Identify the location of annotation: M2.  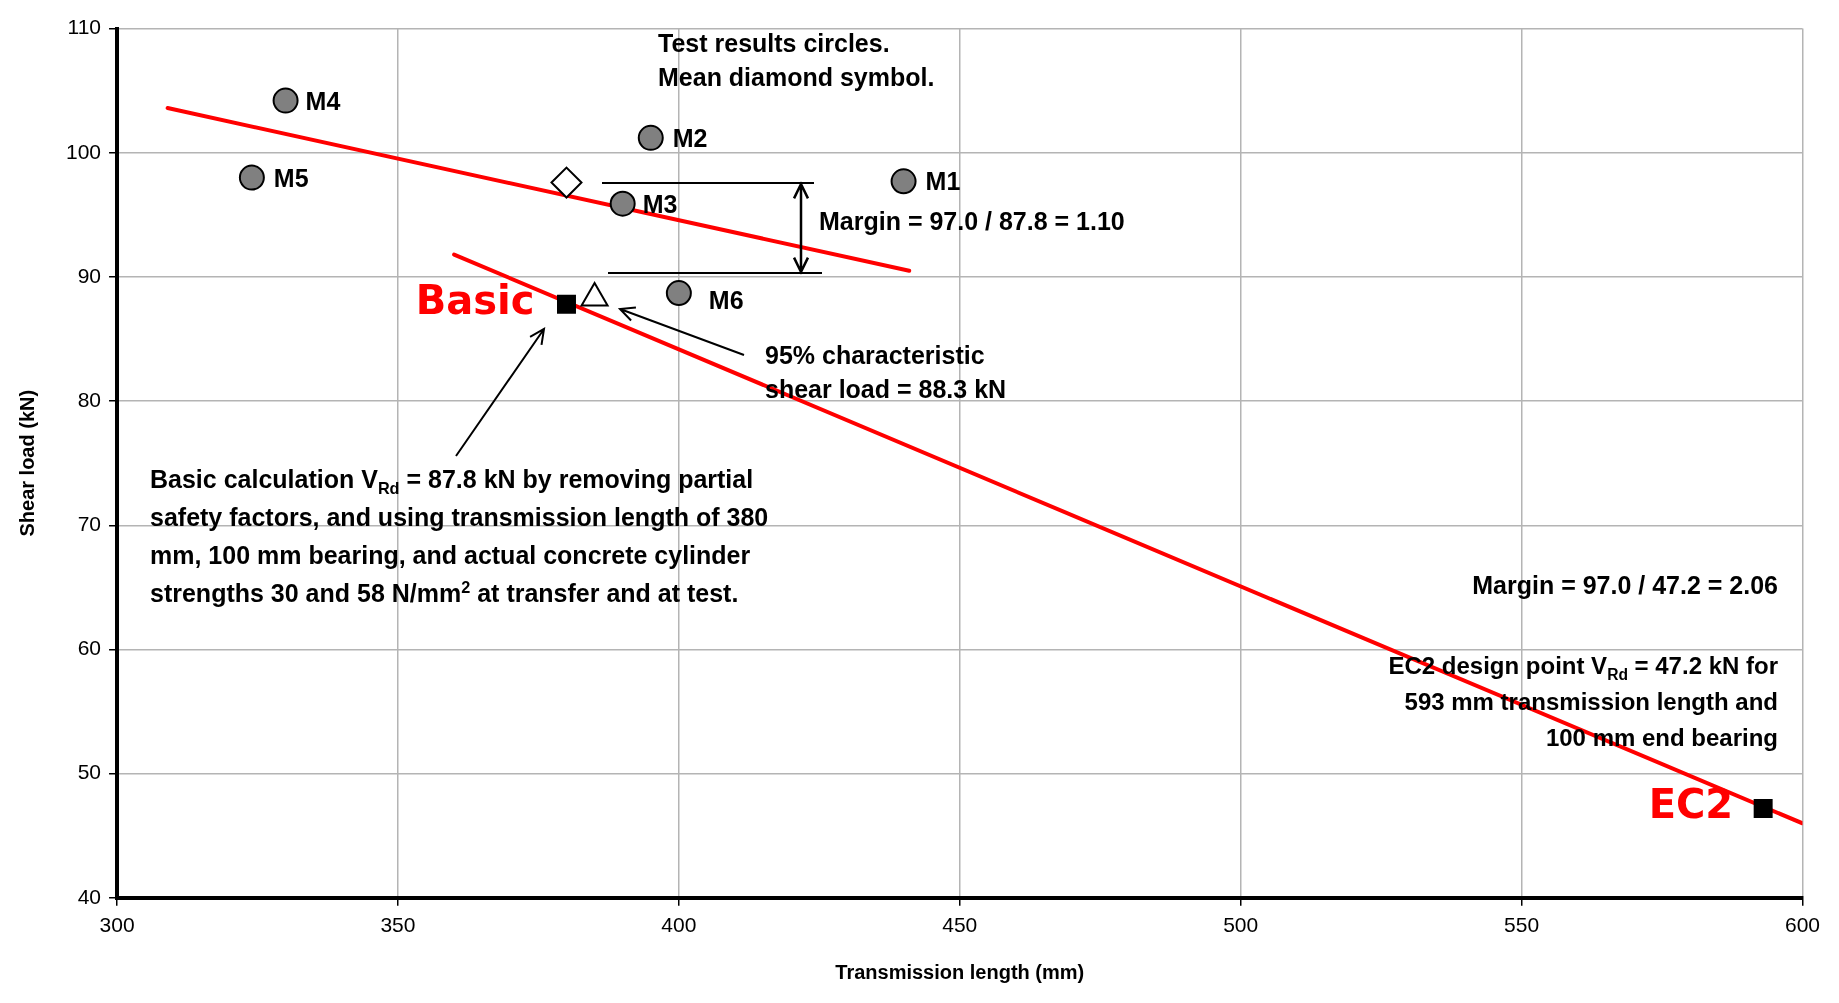
(690, 137).